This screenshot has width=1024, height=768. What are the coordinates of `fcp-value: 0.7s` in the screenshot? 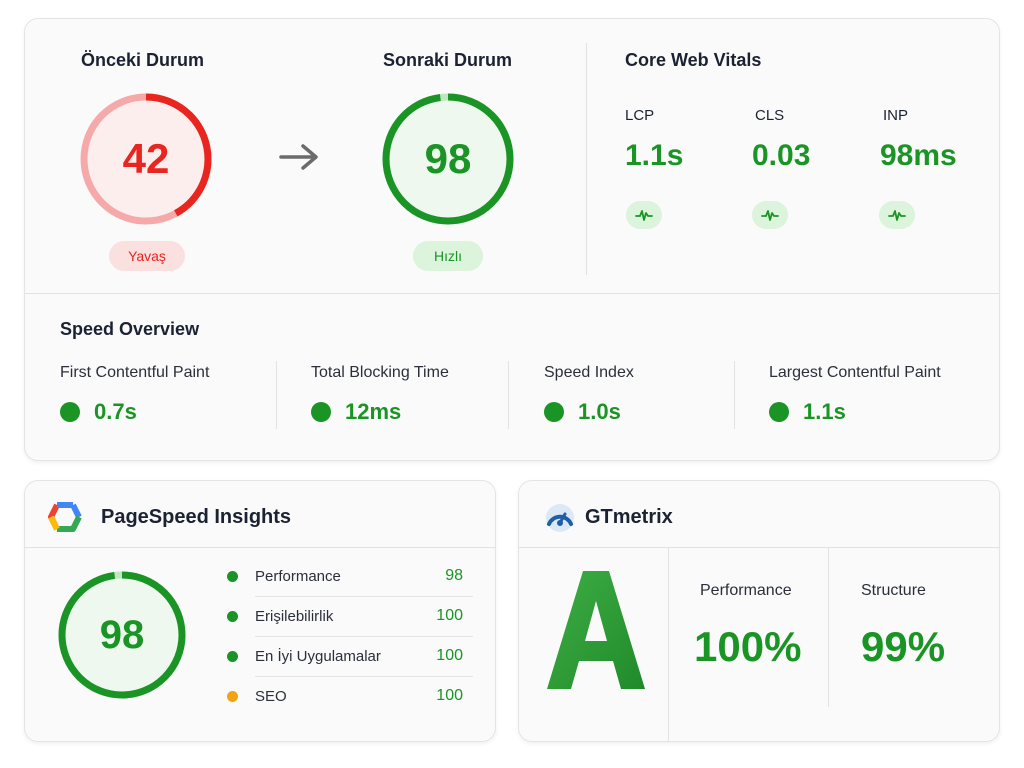 It's located at (115, 411).